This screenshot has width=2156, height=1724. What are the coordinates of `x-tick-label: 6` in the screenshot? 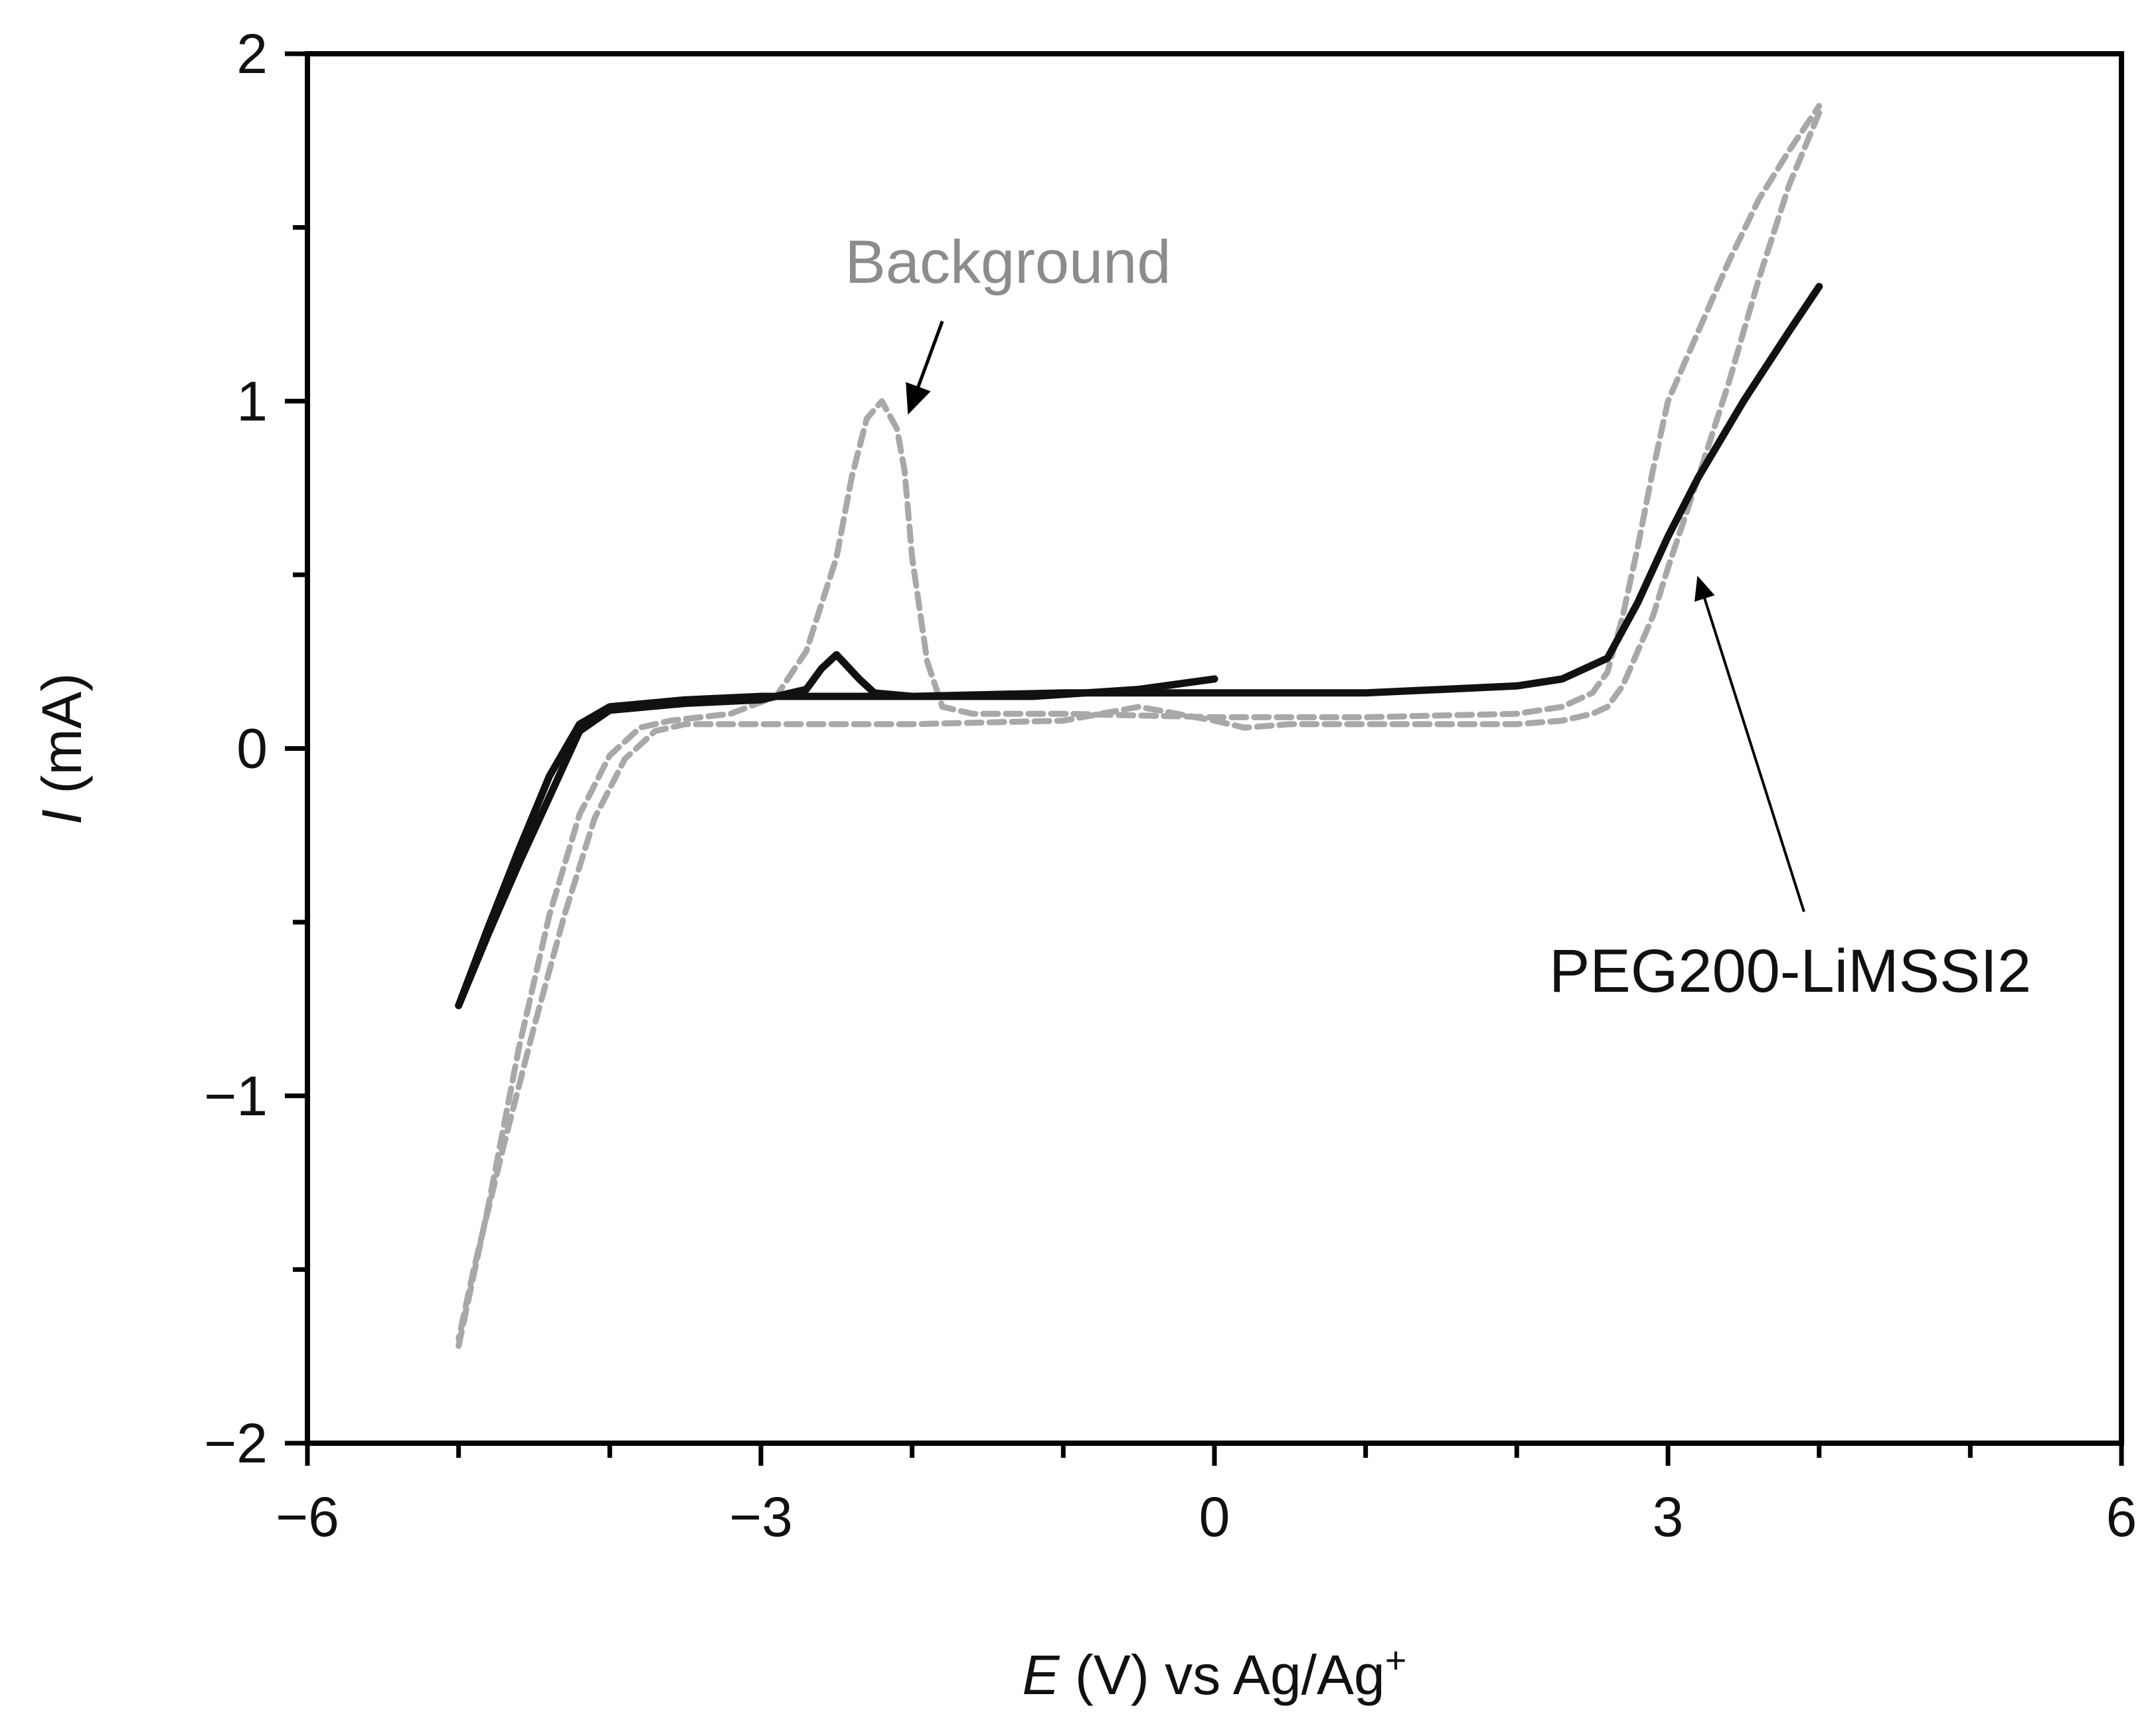 It's located at (2121, 1517).